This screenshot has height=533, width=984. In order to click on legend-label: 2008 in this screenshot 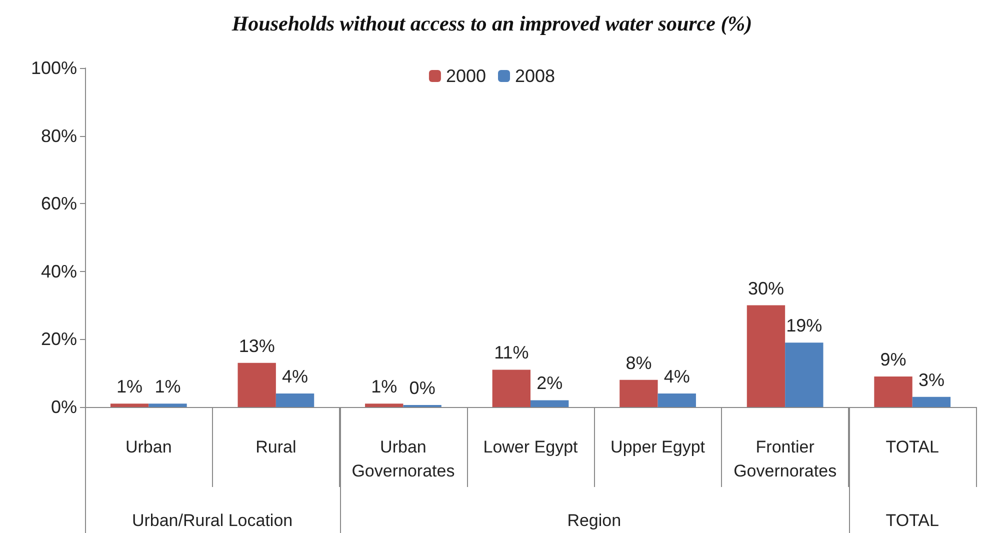, I will do `click(535, 76)`.